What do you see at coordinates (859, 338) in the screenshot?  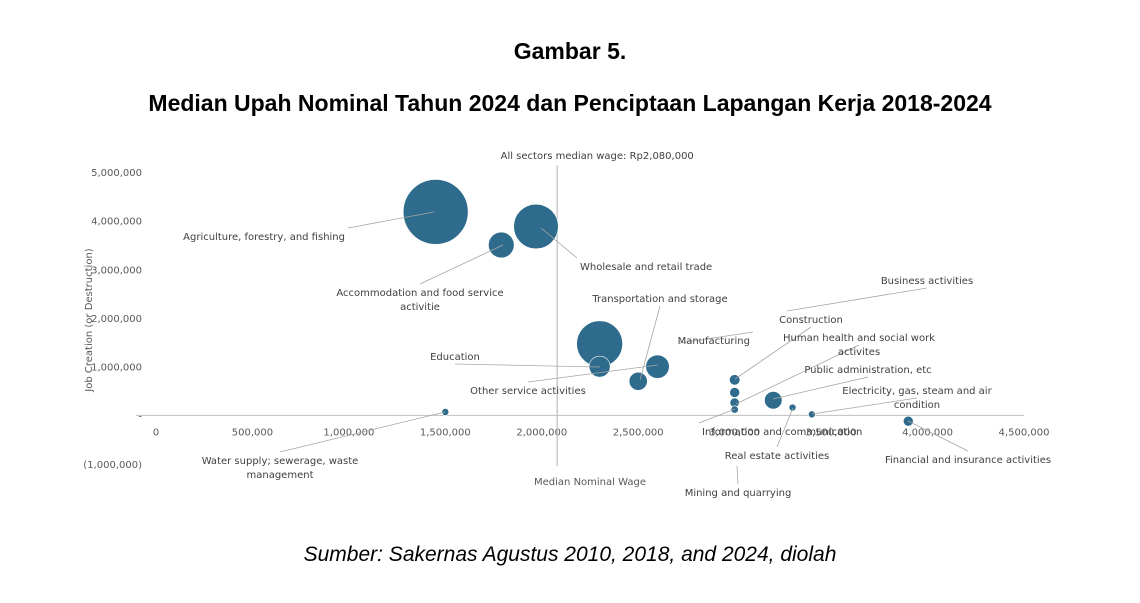 I see `bubble-label: Human health and social work` at bounding box center [859, 338].